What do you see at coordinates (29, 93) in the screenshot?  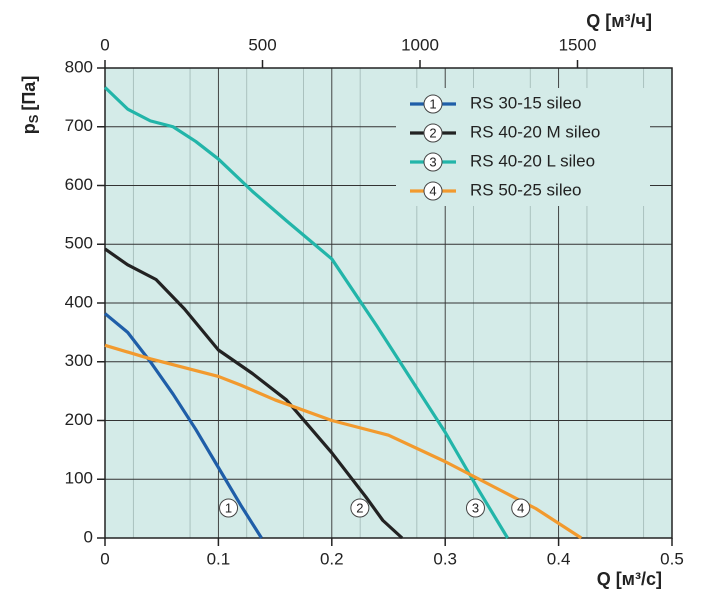 I see `y-title-unit: [Па]` at bounding box center [29, 93].